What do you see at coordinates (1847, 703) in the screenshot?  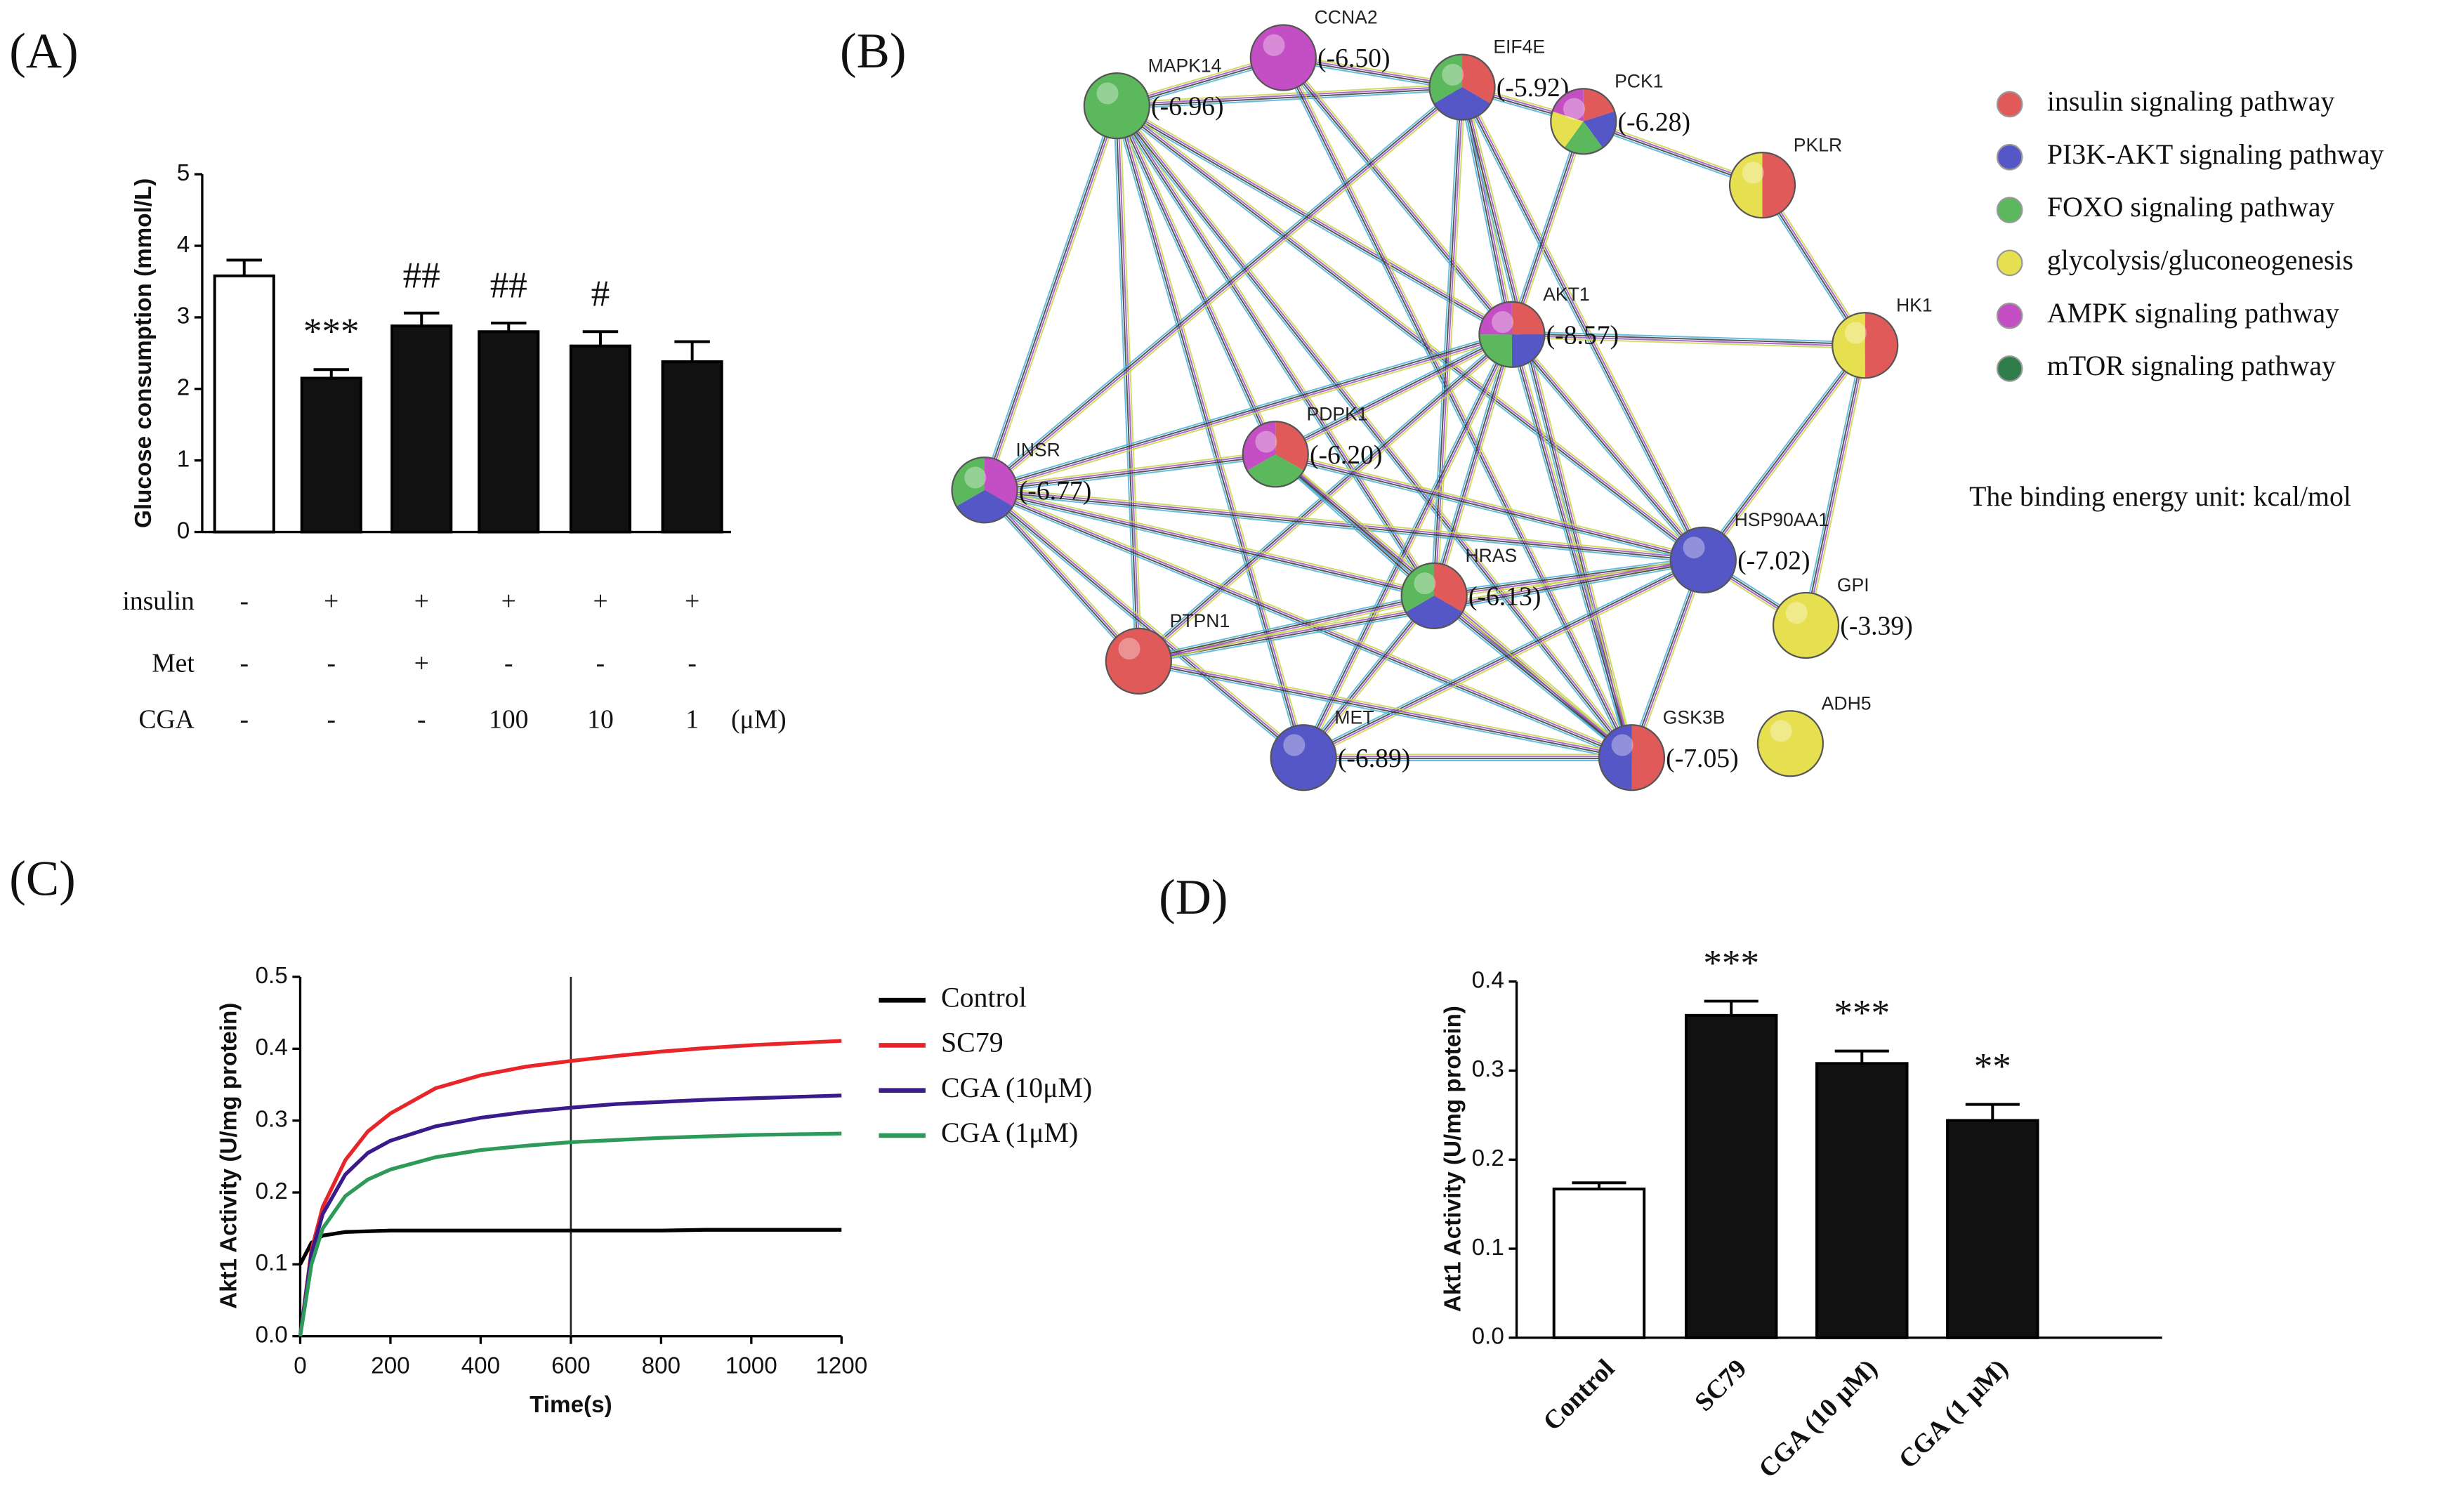 I see `node-label: ADH5` at bounding box center [1847, 703].